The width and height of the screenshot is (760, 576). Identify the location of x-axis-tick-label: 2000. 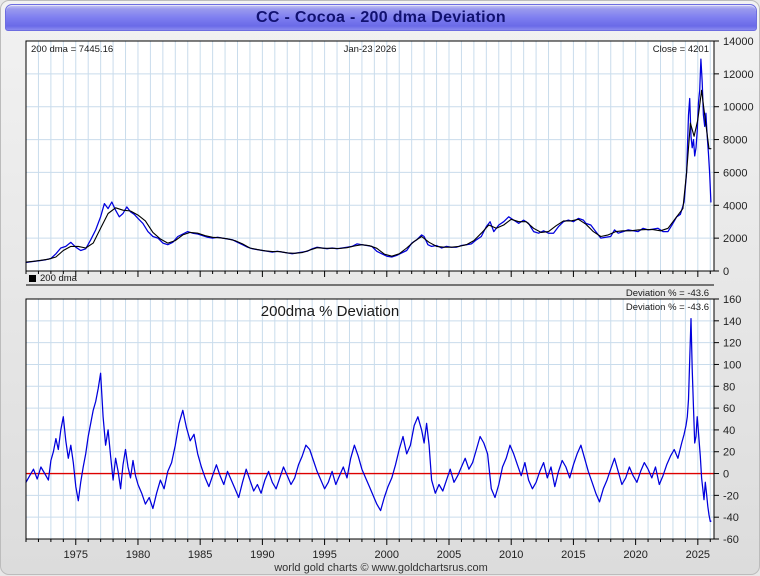
(387, 555).